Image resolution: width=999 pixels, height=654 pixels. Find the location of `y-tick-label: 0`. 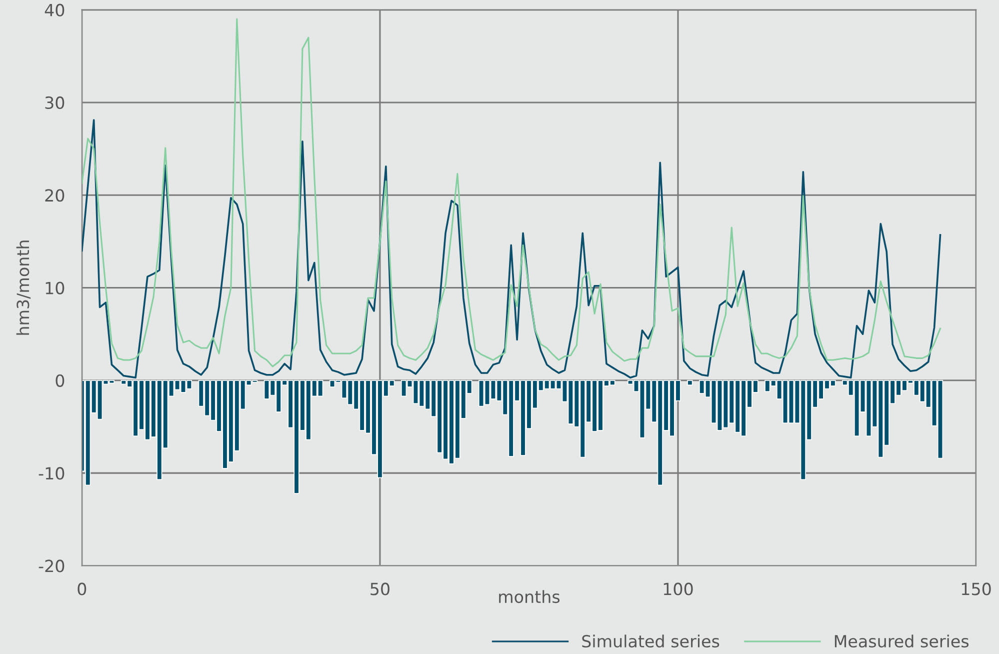

y-tick-label: 0 is located at coordinates (60, 380).